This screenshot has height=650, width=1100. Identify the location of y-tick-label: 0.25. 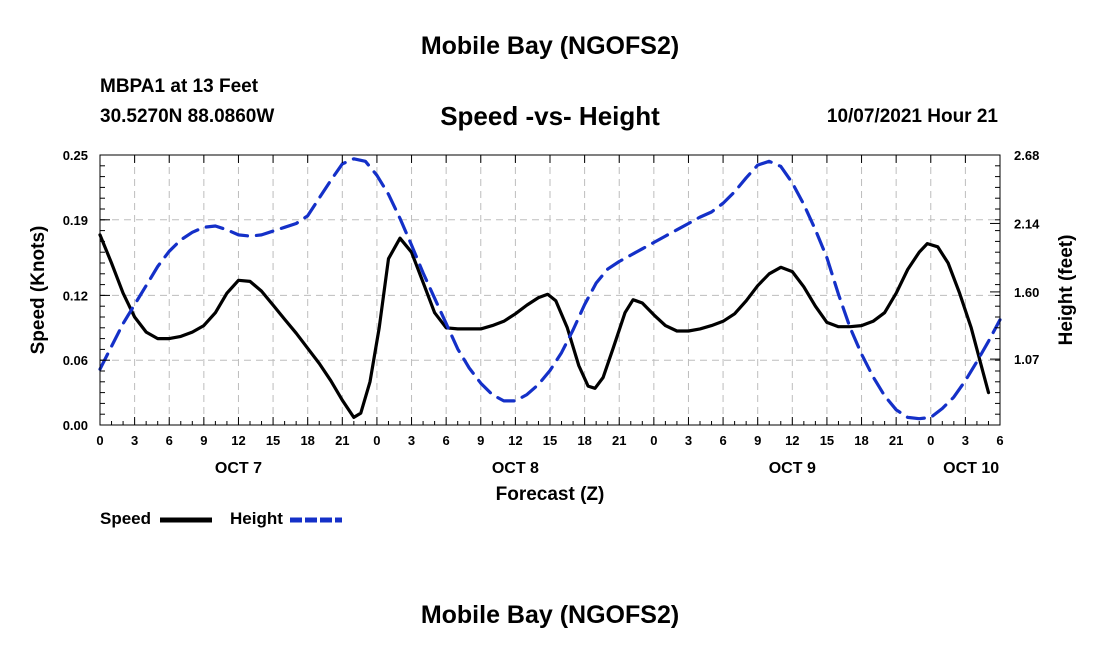
(75, 155).